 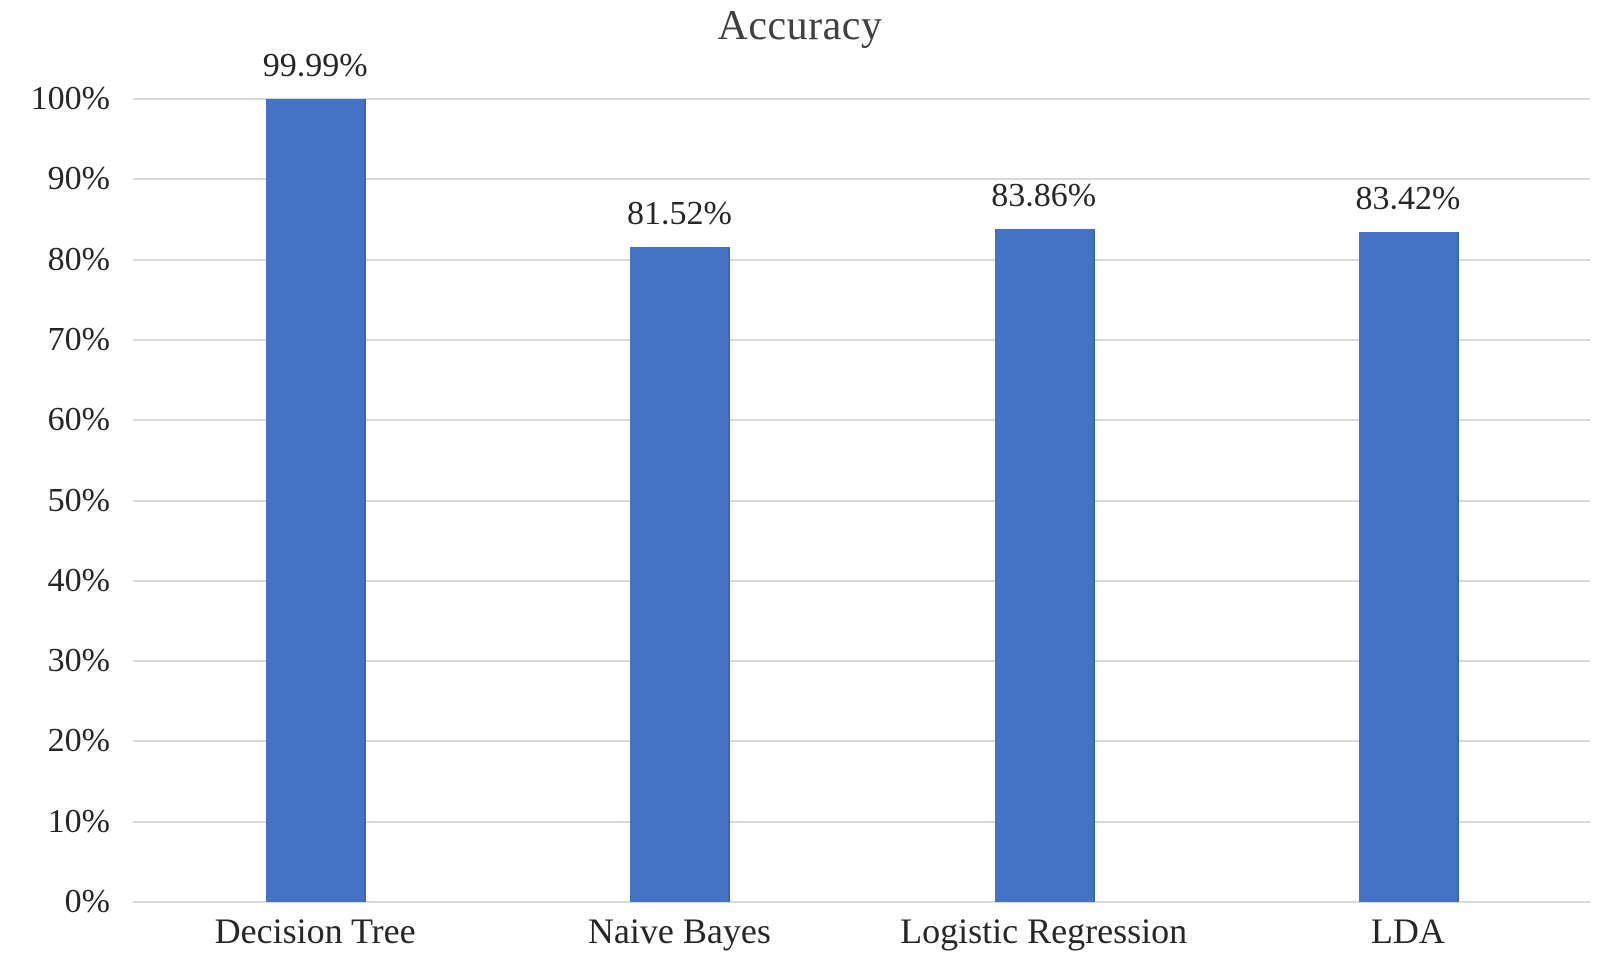 What do you see at coordinates (1044, 565) in the screenshot?
I see `bar-logistic-regression` at bounding box center [1044, 565].